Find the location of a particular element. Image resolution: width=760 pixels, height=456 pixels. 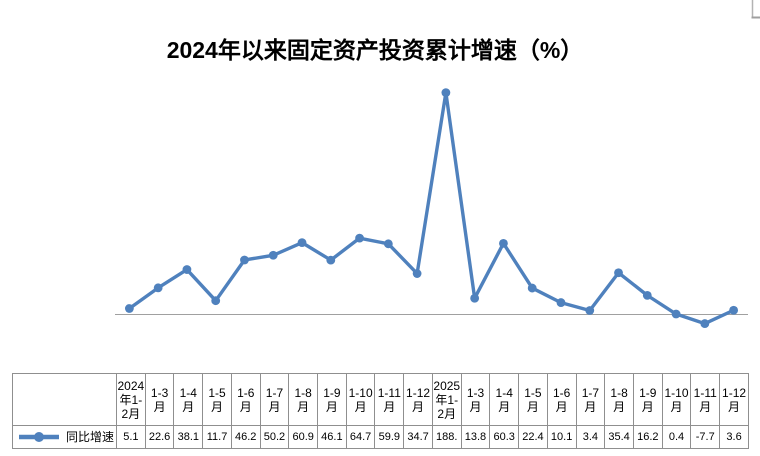

table-value-cell: 0.4 is located at coordinates (676, 437).